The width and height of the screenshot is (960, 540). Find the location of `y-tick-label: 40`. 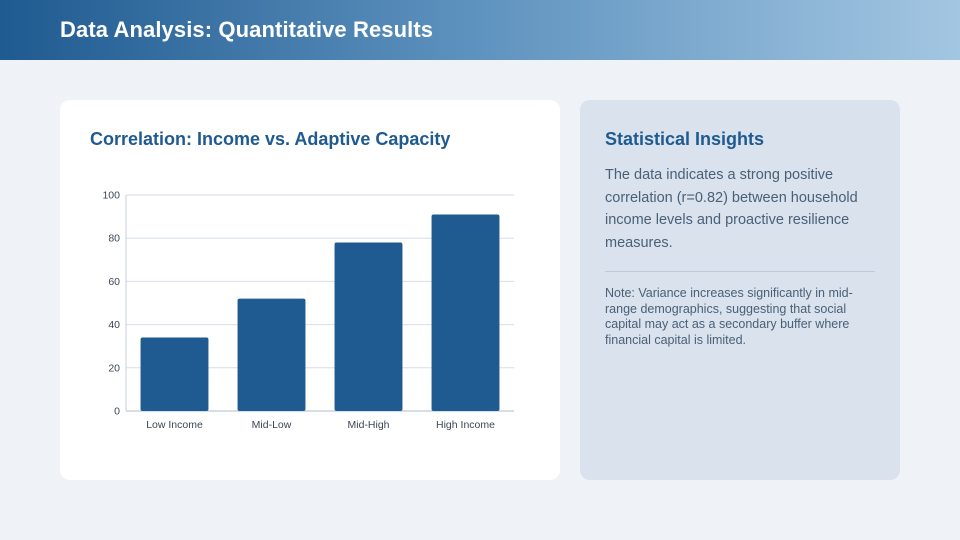

y-tick-label: 40 is located at coordinates (114, 325).